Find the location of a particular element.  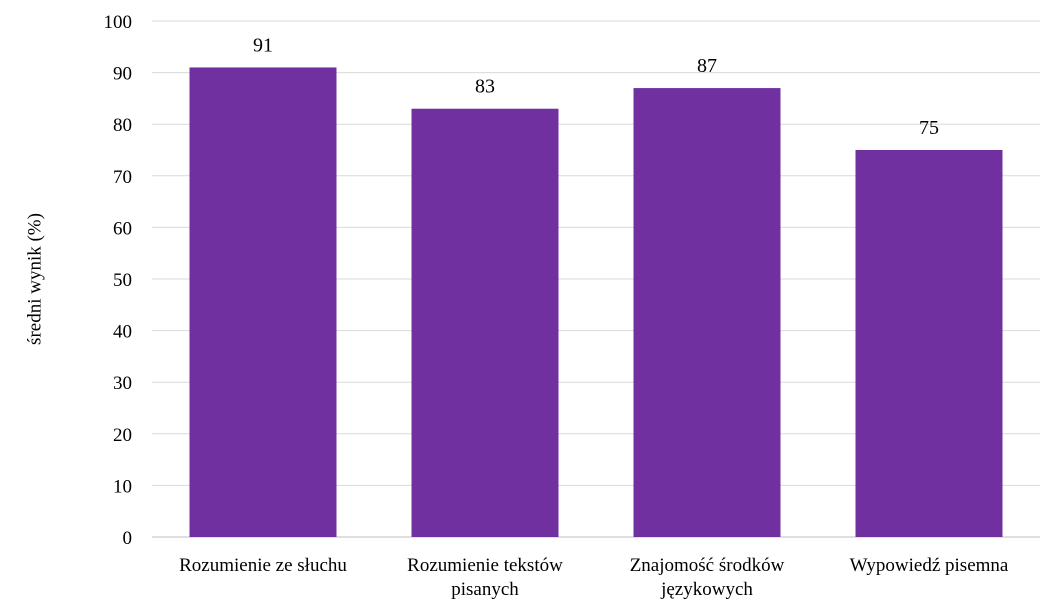

y-axis-title: średni wynik (%) is located at coordinates (34, 279).